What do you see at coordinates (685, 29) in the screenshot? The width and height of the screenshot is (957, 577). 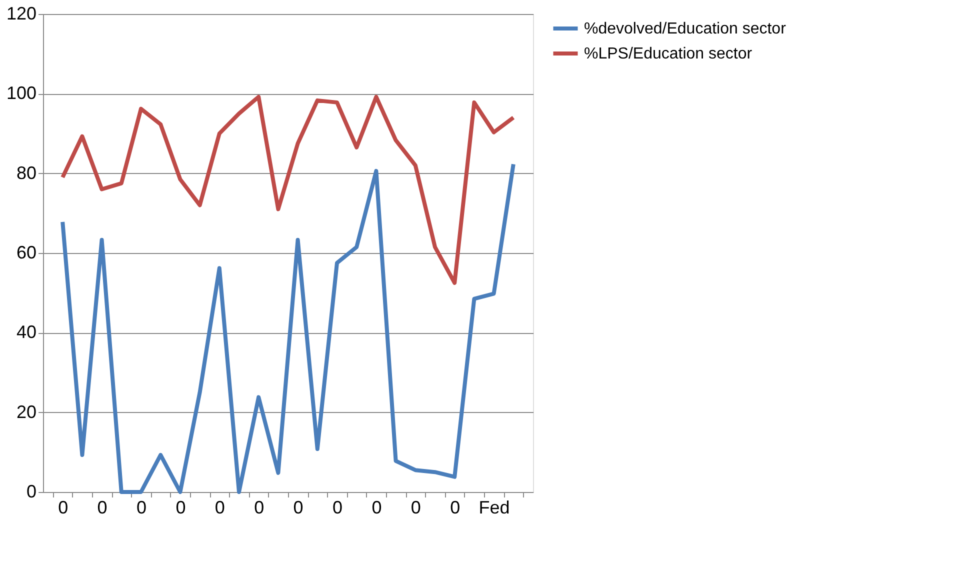 I see `legend-label: %devolved/Education sector` at bounding box center [685, 29].